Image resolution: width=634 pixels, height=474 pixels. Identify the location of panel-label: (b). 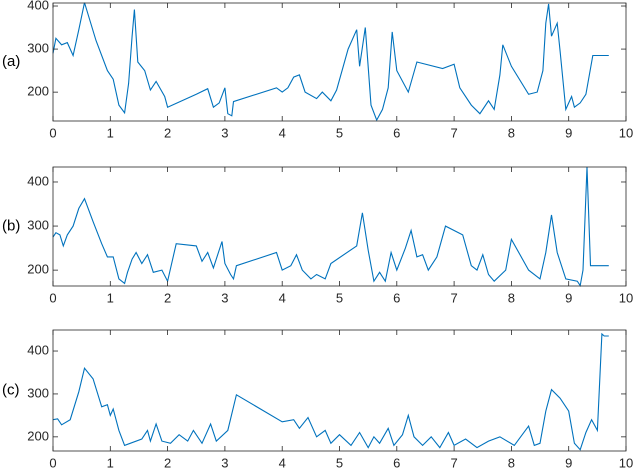
(11, 225).